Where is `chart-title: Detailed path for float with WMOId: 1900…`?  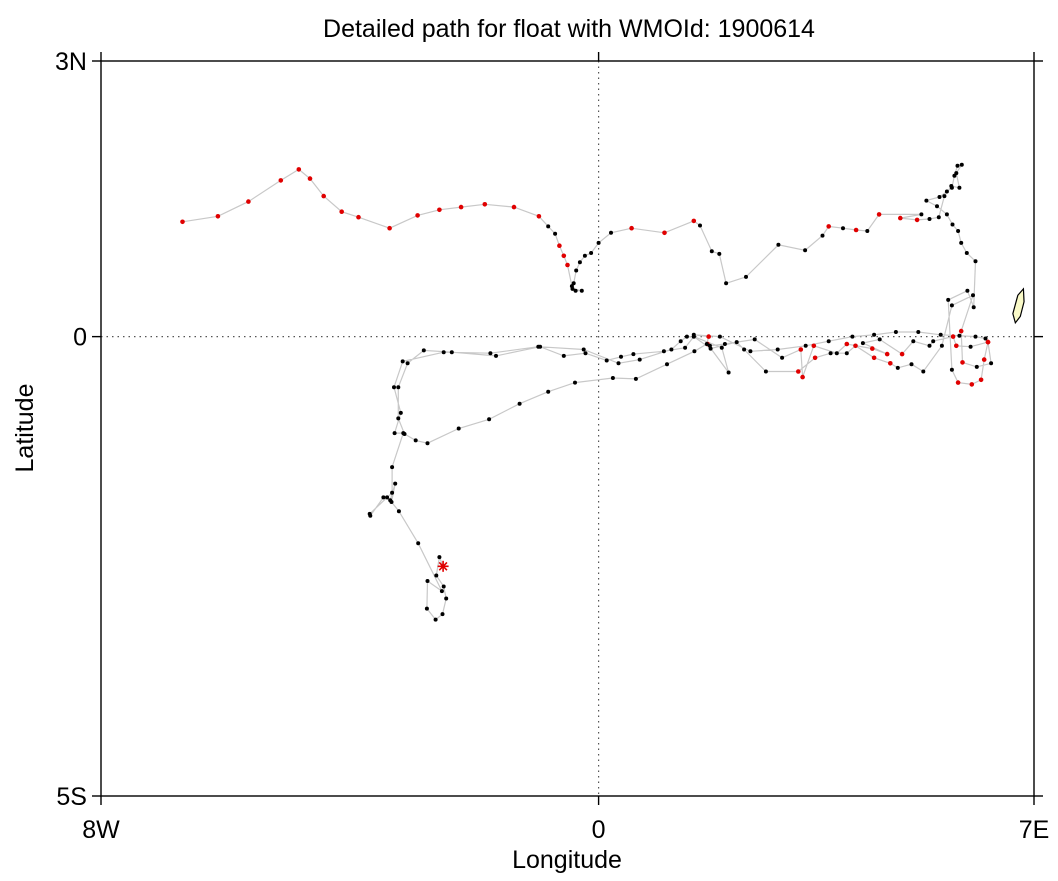
chart-title: Detailed path for float with WMOId: 1900… is located at coordinates (569, 29).